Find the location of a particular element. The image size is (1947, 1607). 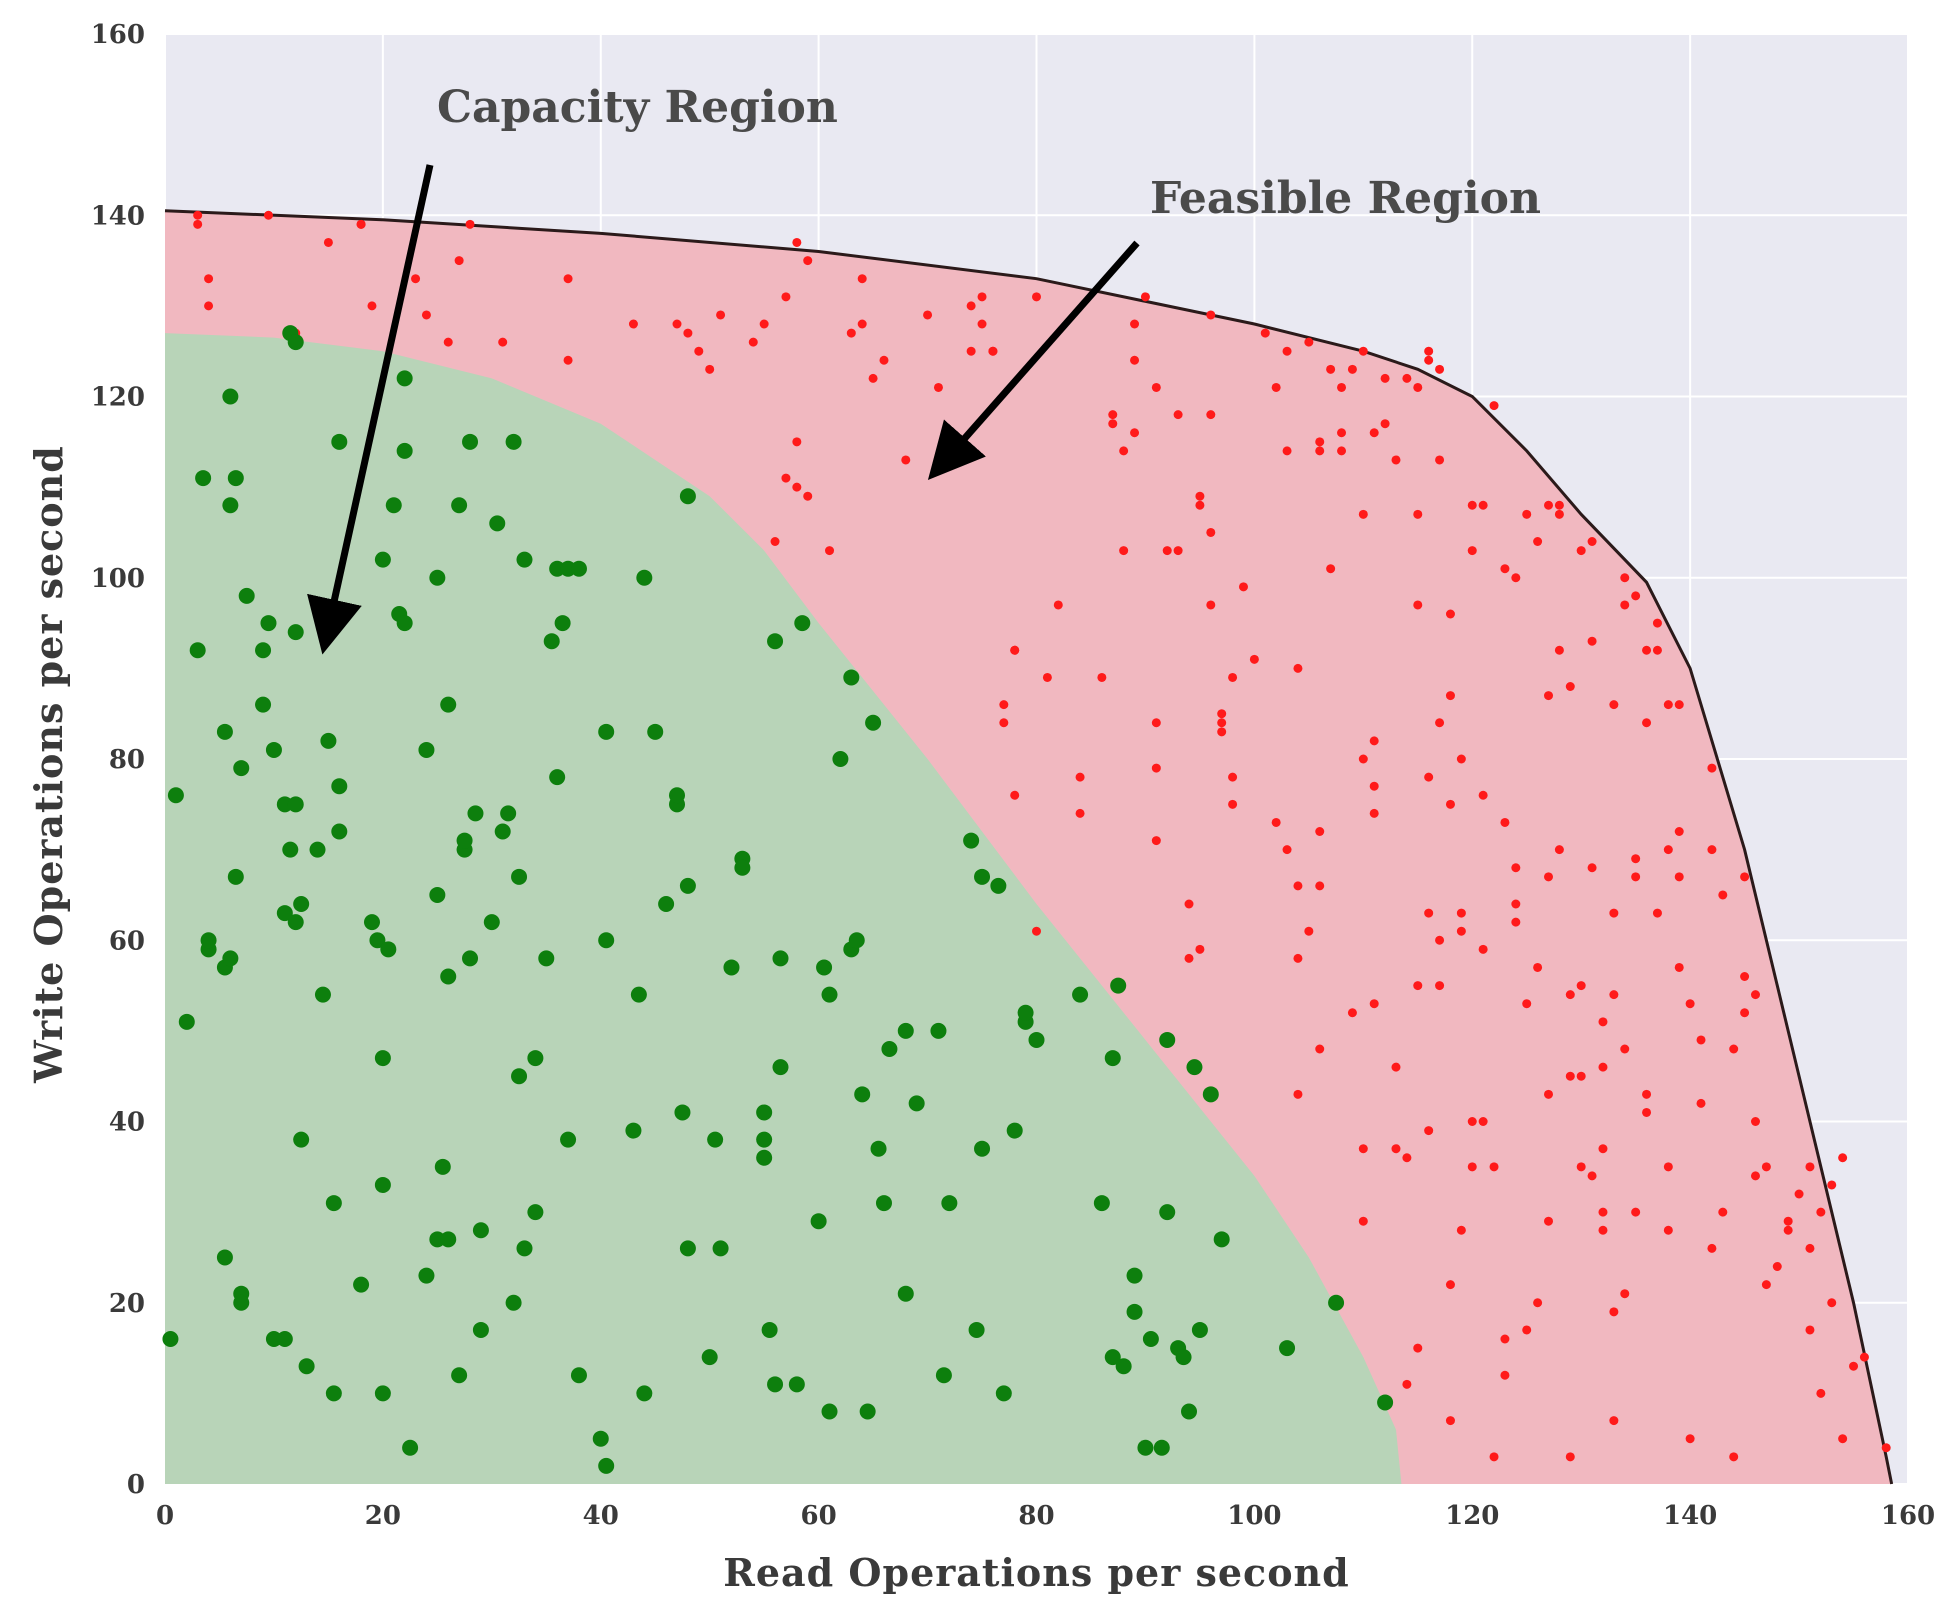

y-tick-label: 80 is located at coordinates (127, 760).